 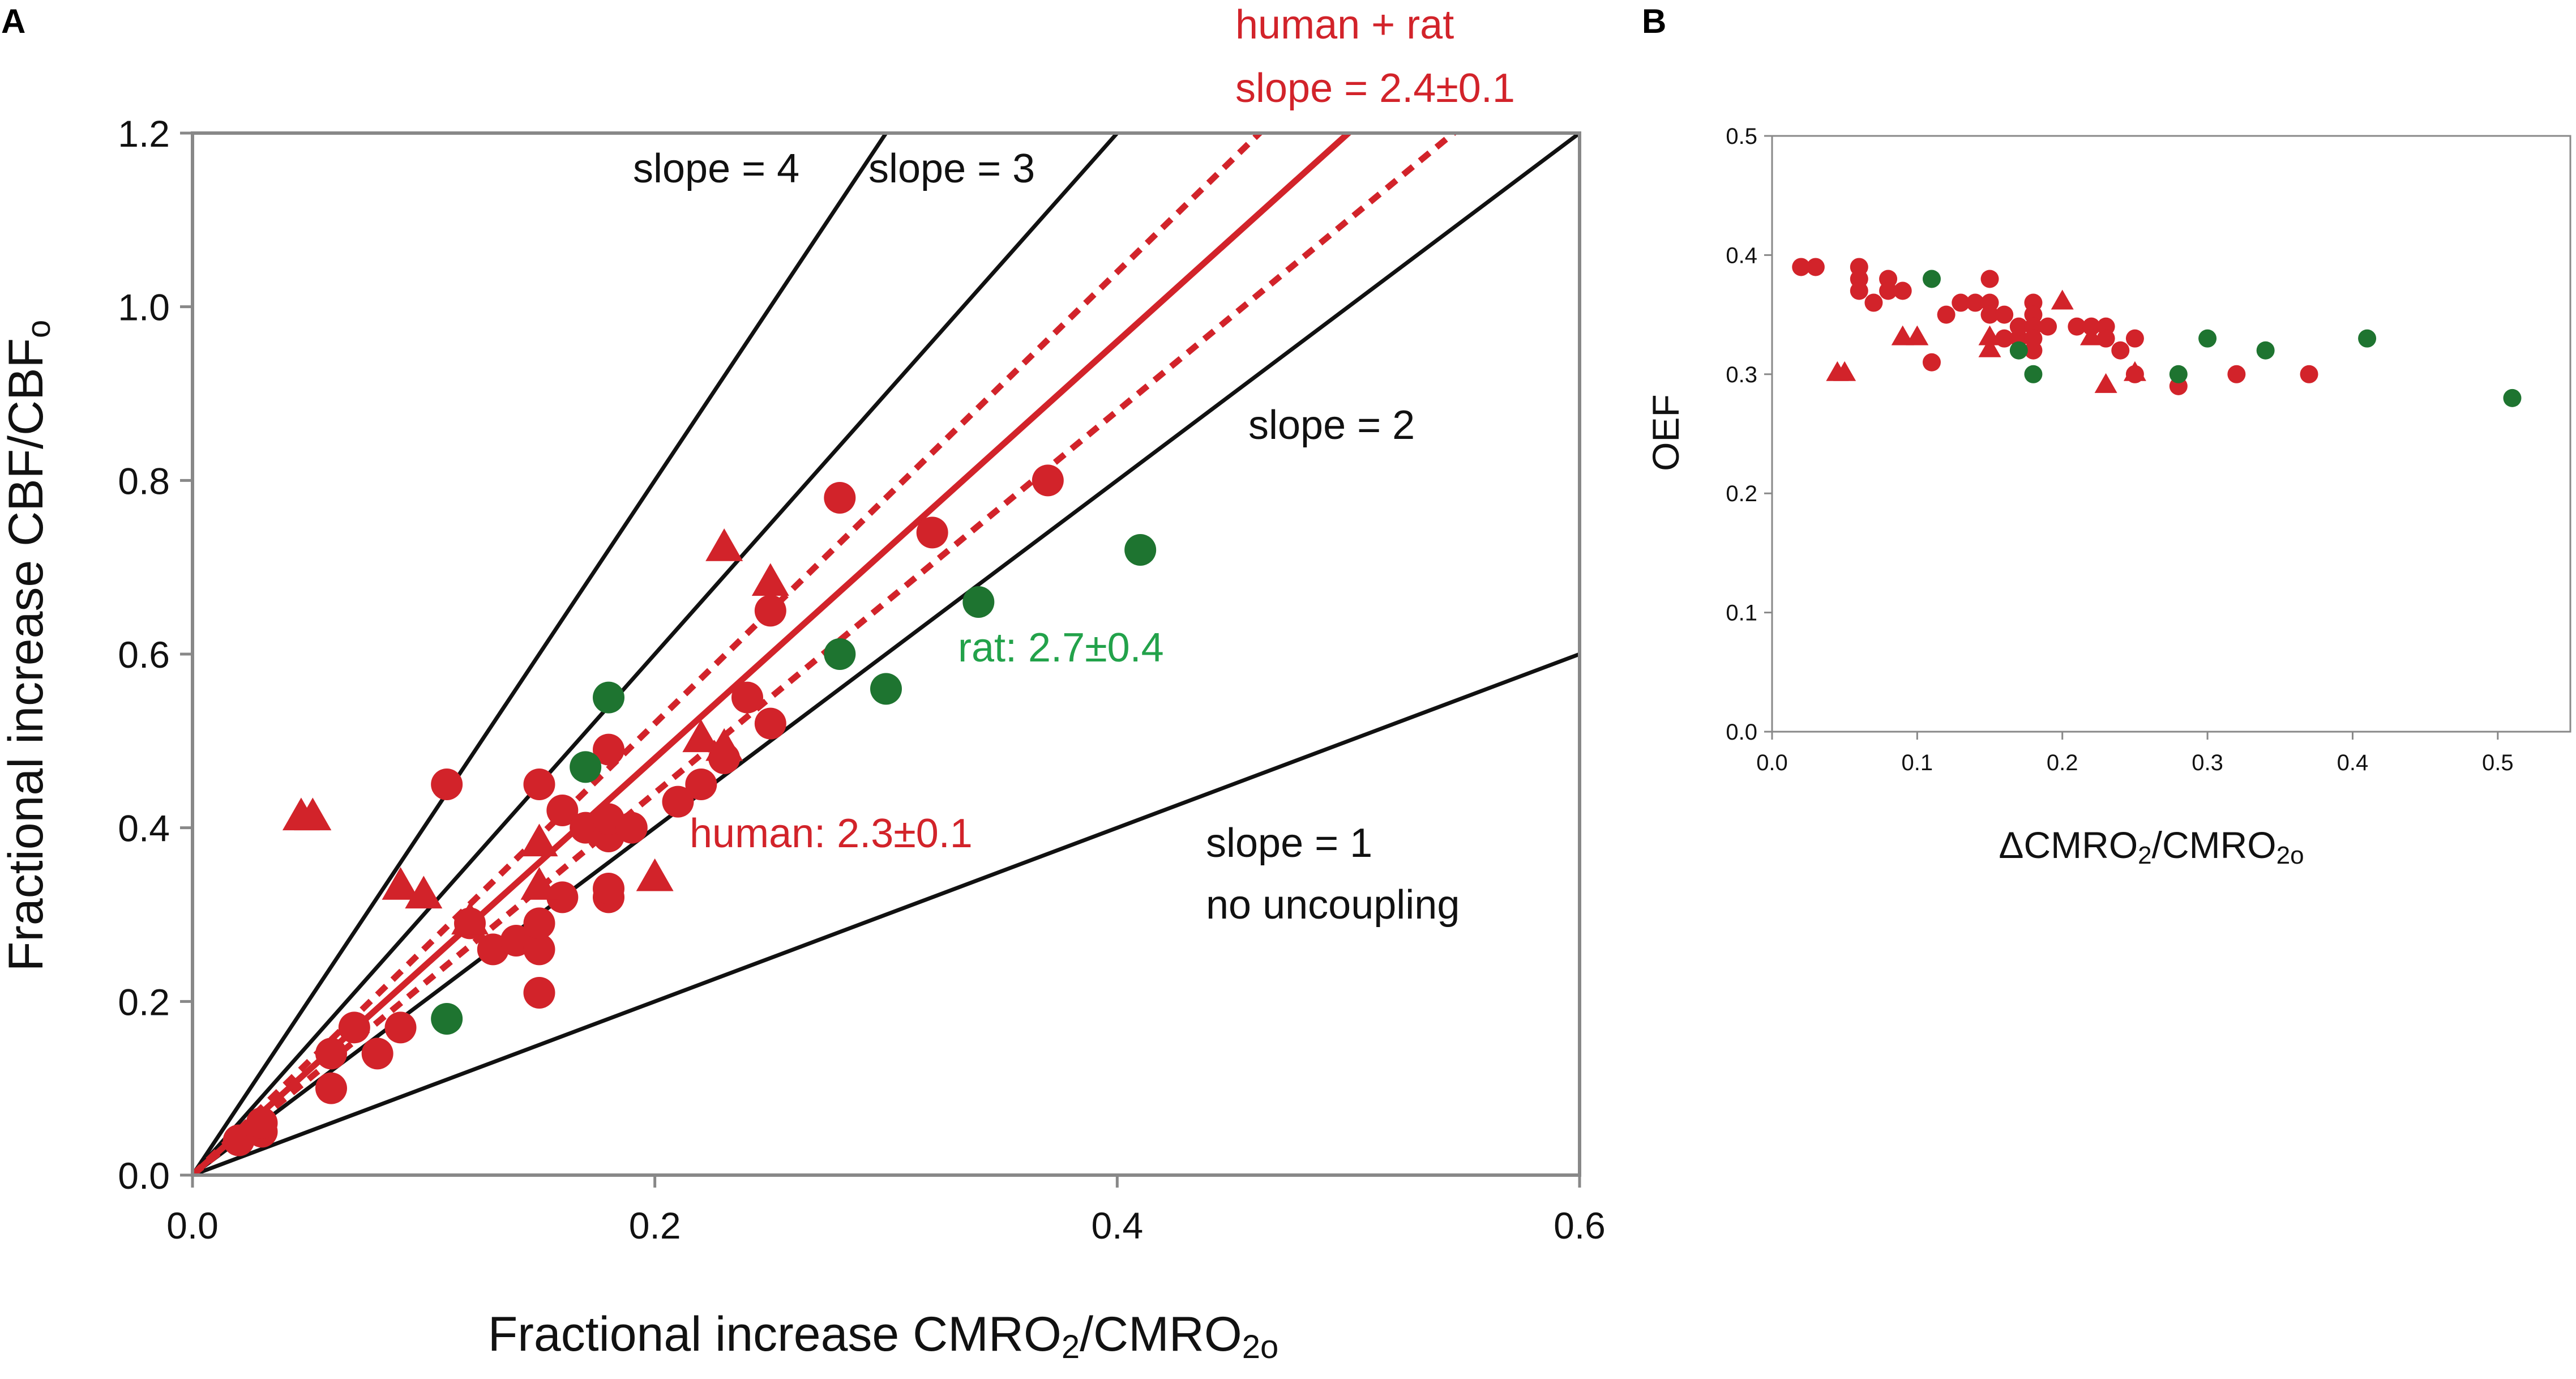 What do you see at coordinates (716, 168) in the screenshot?
I see `ref-label-slope-4: slope = 4` at bounding box center [716, 168].